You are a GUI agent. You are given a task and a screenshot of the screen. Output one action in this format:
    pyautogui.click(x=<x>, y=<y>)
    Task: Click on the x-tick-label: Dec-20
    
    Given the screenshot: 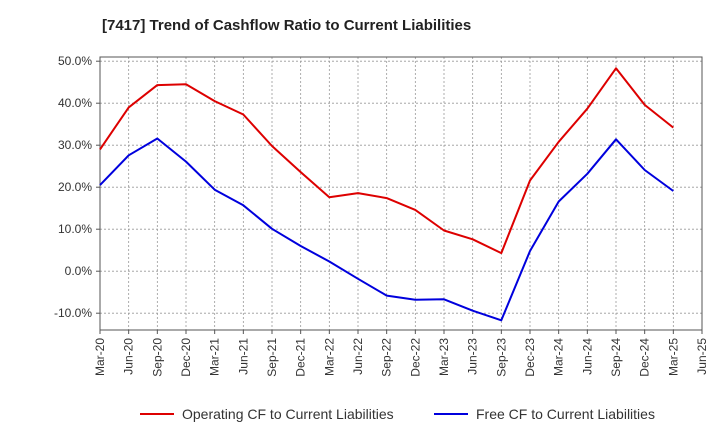 What is the action you would take?
    pyautogui.click(x=186, y=357)
    